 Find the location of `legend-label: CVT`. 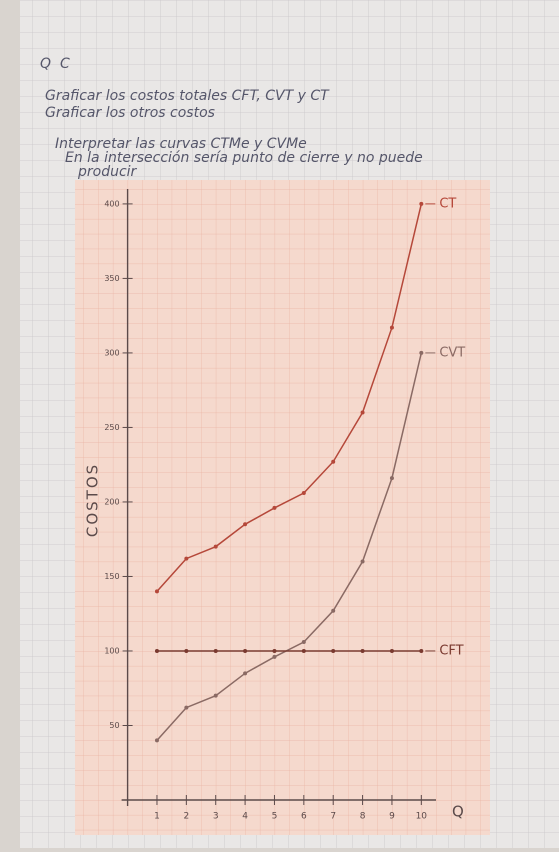

legend-label: CVT is located at coordinates (452, 352).